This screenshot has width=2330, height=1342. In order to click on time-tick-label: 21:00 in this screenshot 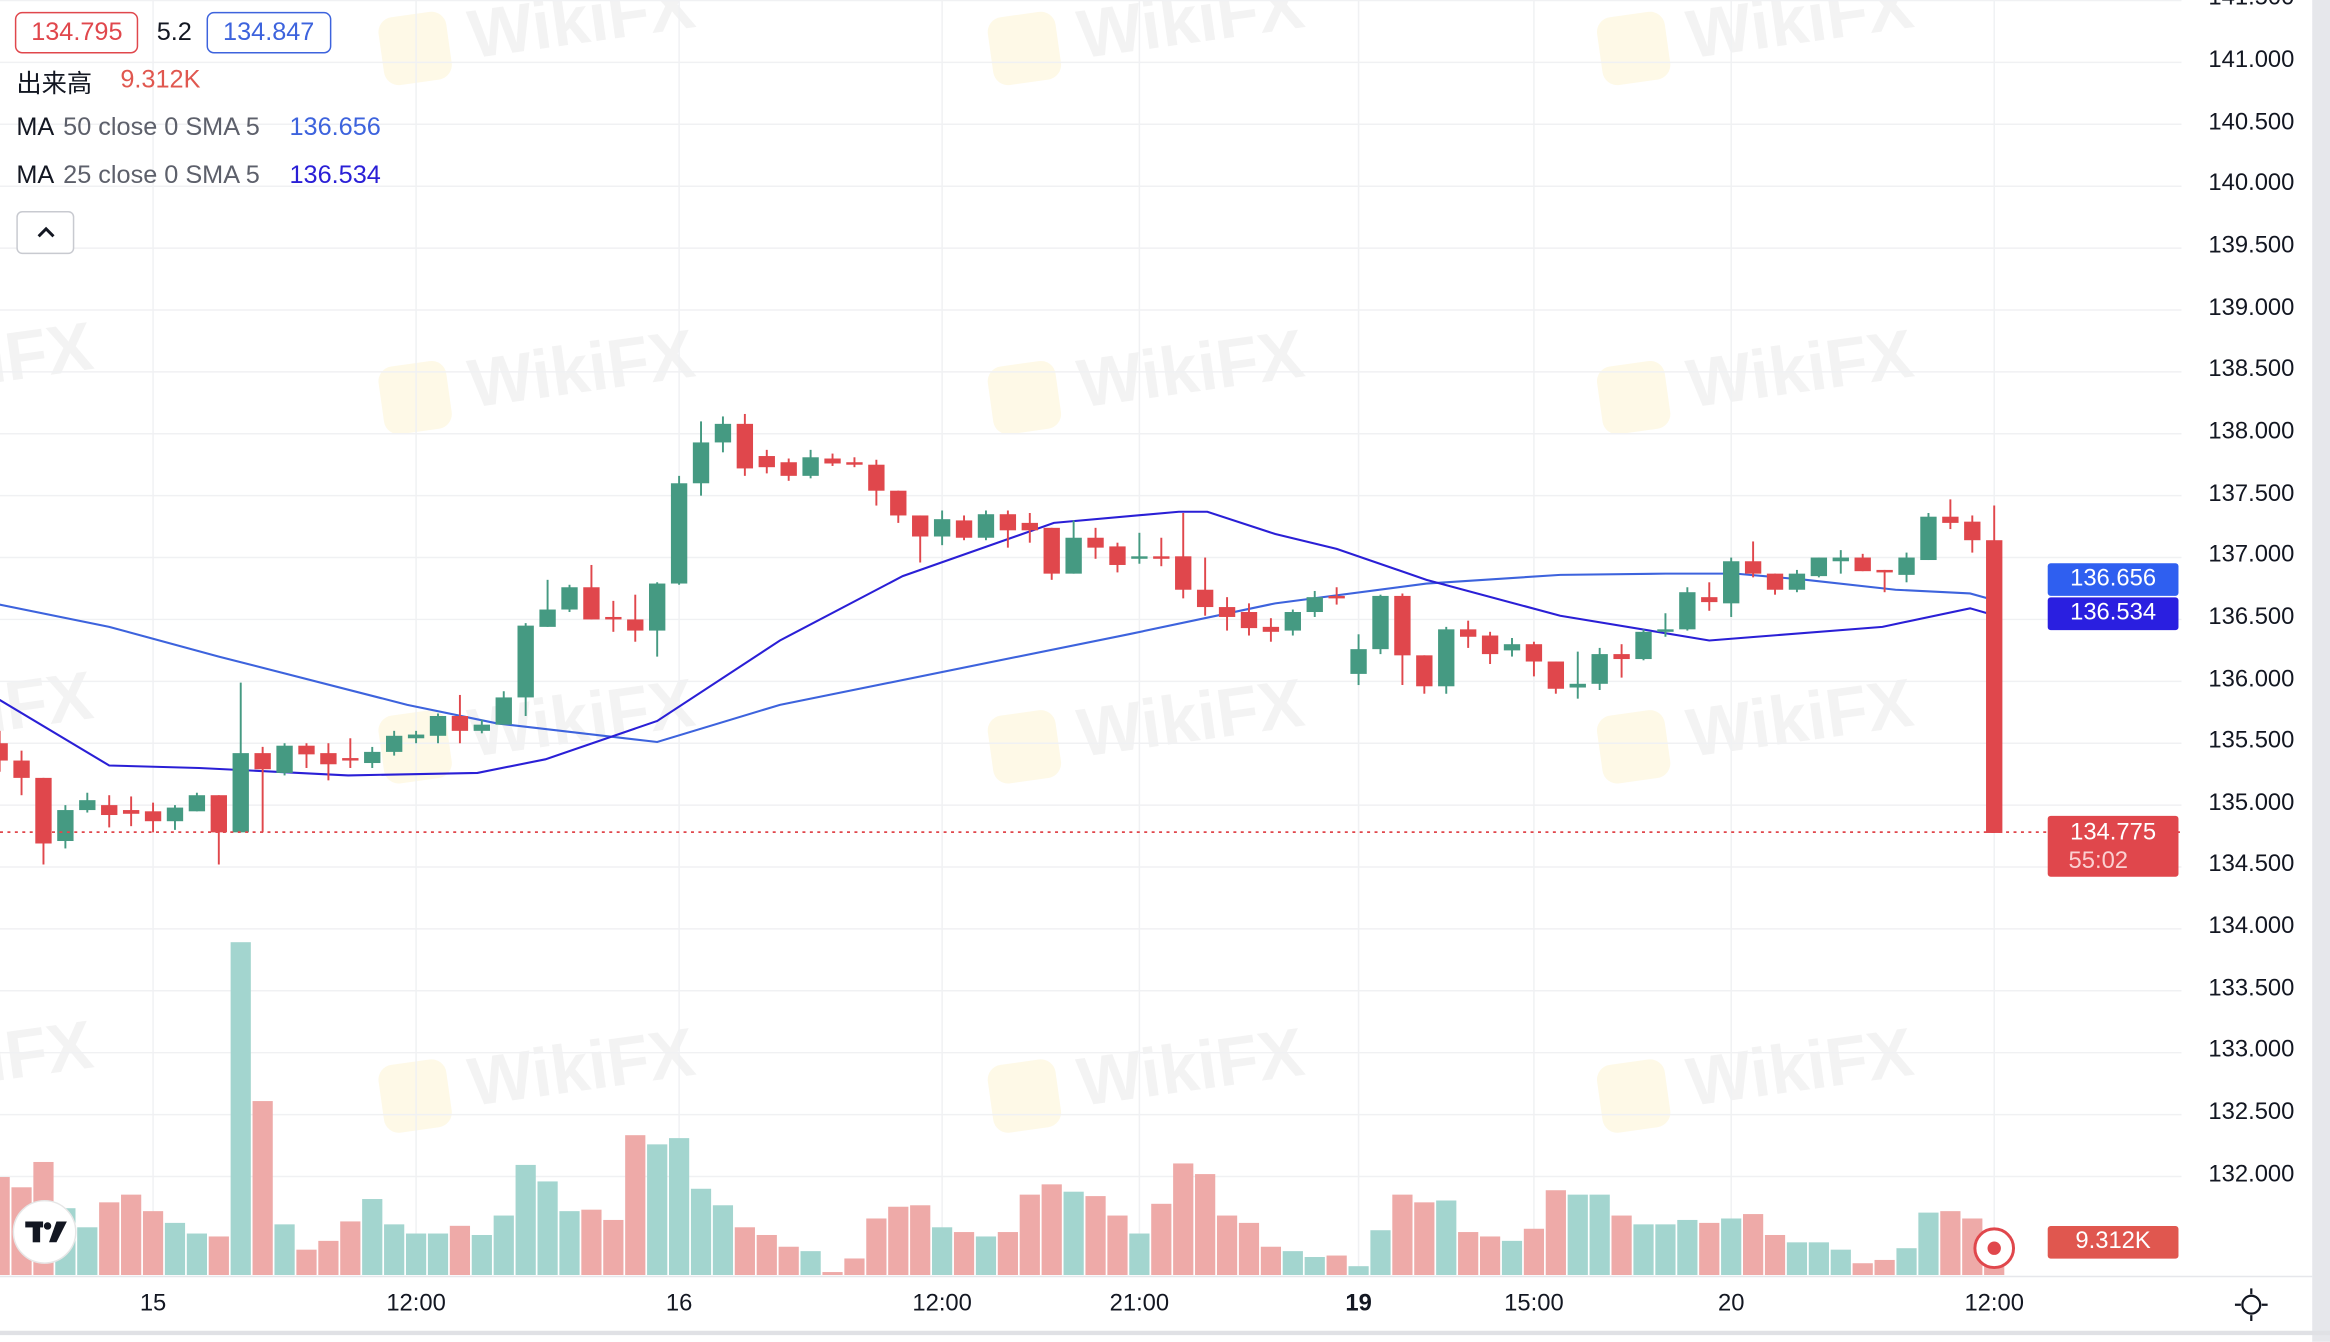, I will do `click(1139, 1304)`.